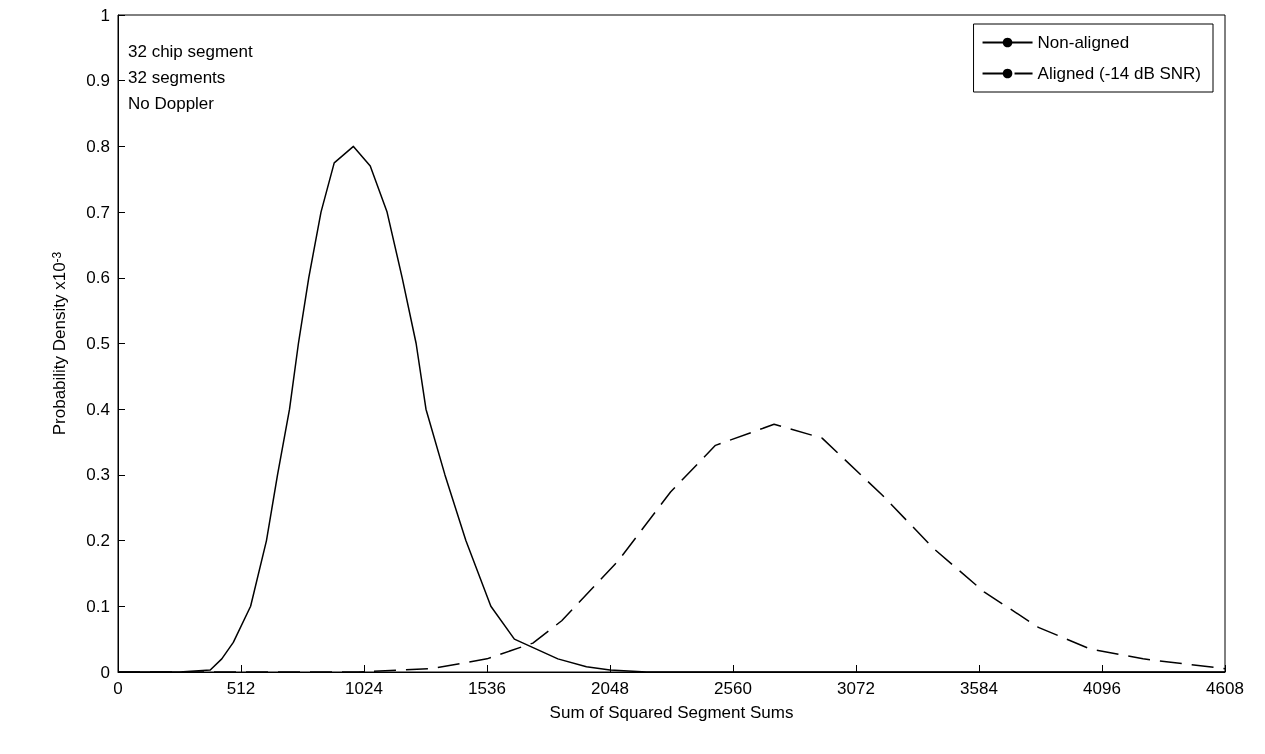 The width and height of the screenshot is (1265, 754). What do you see at coordinates (98, 541) in the screenshot?
I see `y-tick-label: 0.2` at bounding box center [98, 541].